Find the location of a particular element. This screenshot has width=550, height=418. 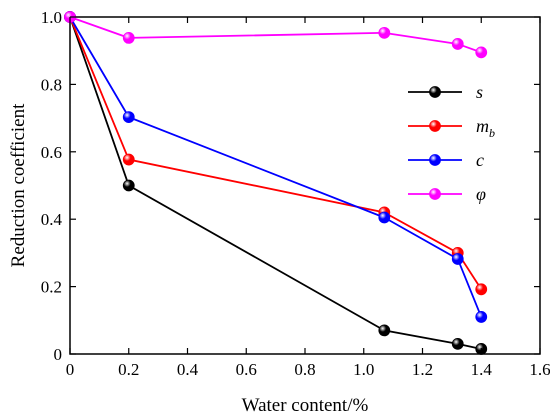

y-tick-label: 1.0 is located at coordinates (51, 17).